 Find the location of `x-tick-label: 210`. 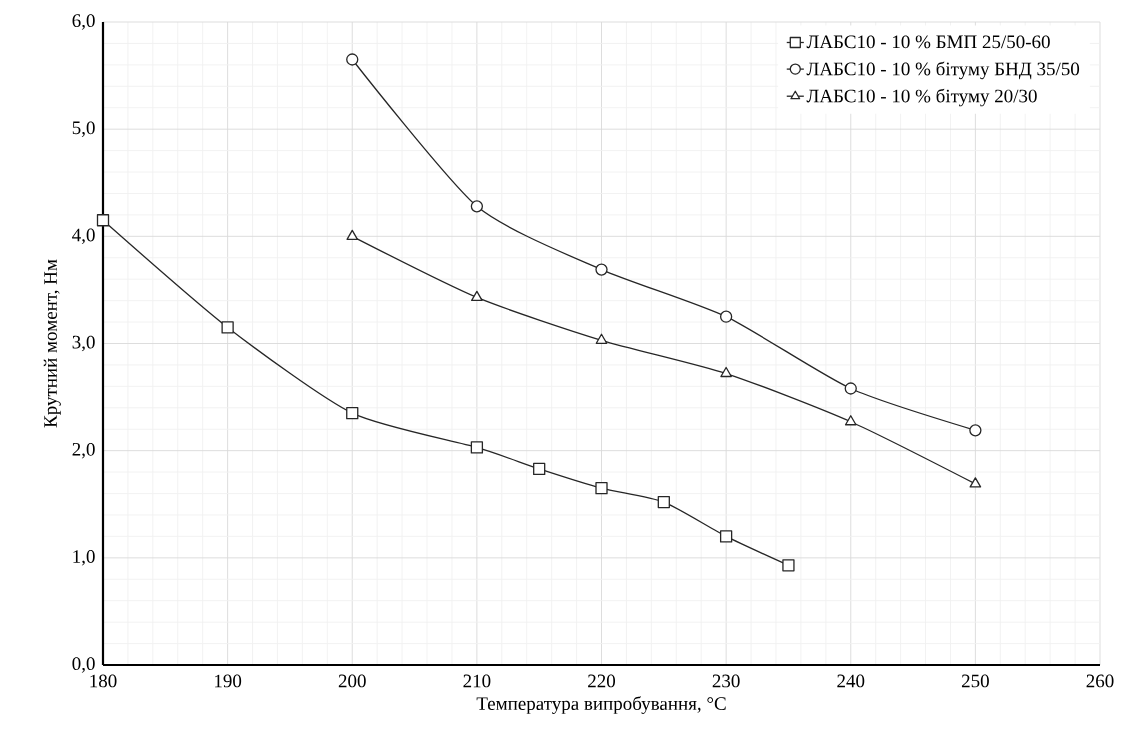

x-tick-label: 210 is located at coordinates (477, 681).